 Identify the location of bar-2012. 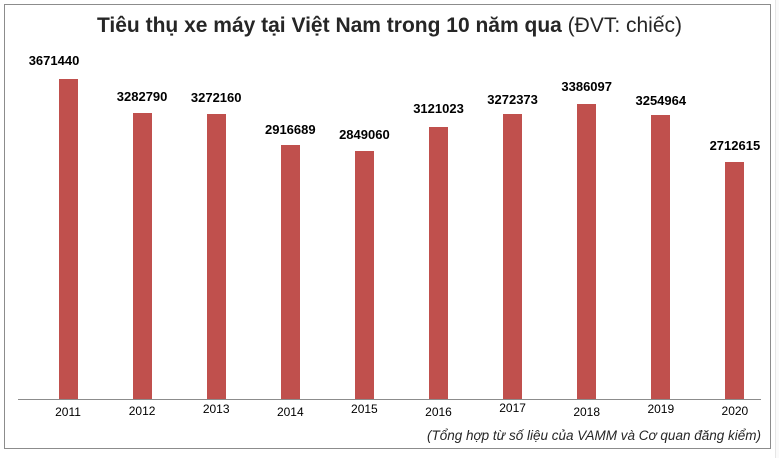
(142, 256).